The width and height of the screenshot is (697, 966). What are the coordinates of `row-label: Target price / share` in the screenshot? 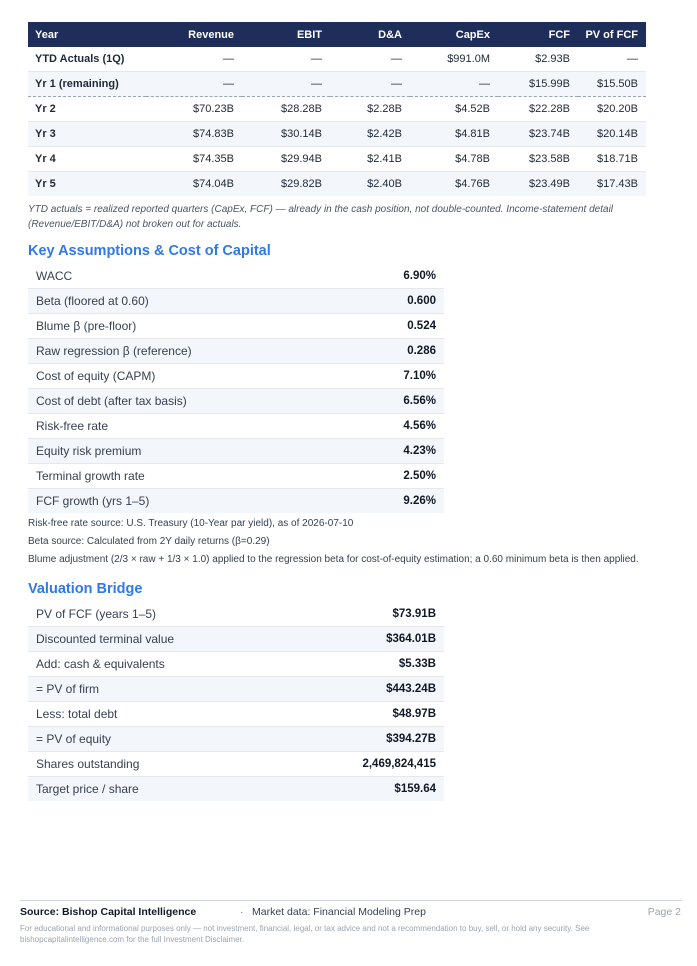 It's located at (178, 788).